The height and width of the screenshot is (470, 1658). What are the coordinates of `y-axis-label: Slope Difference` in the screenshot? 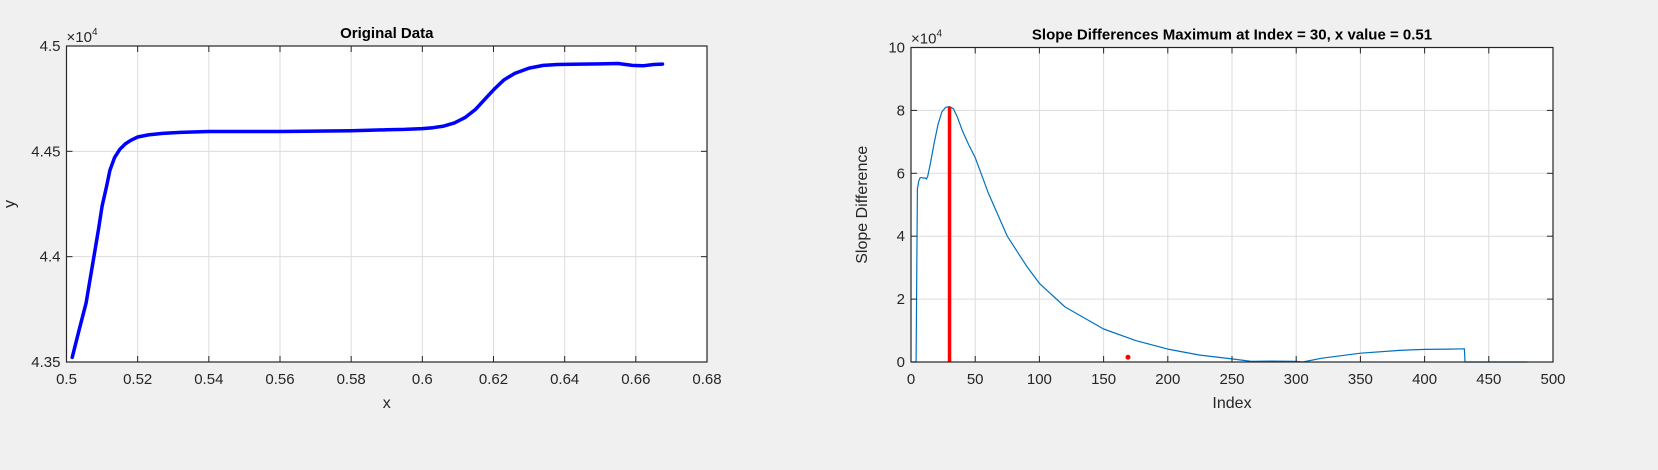 It's located at (862, 205).